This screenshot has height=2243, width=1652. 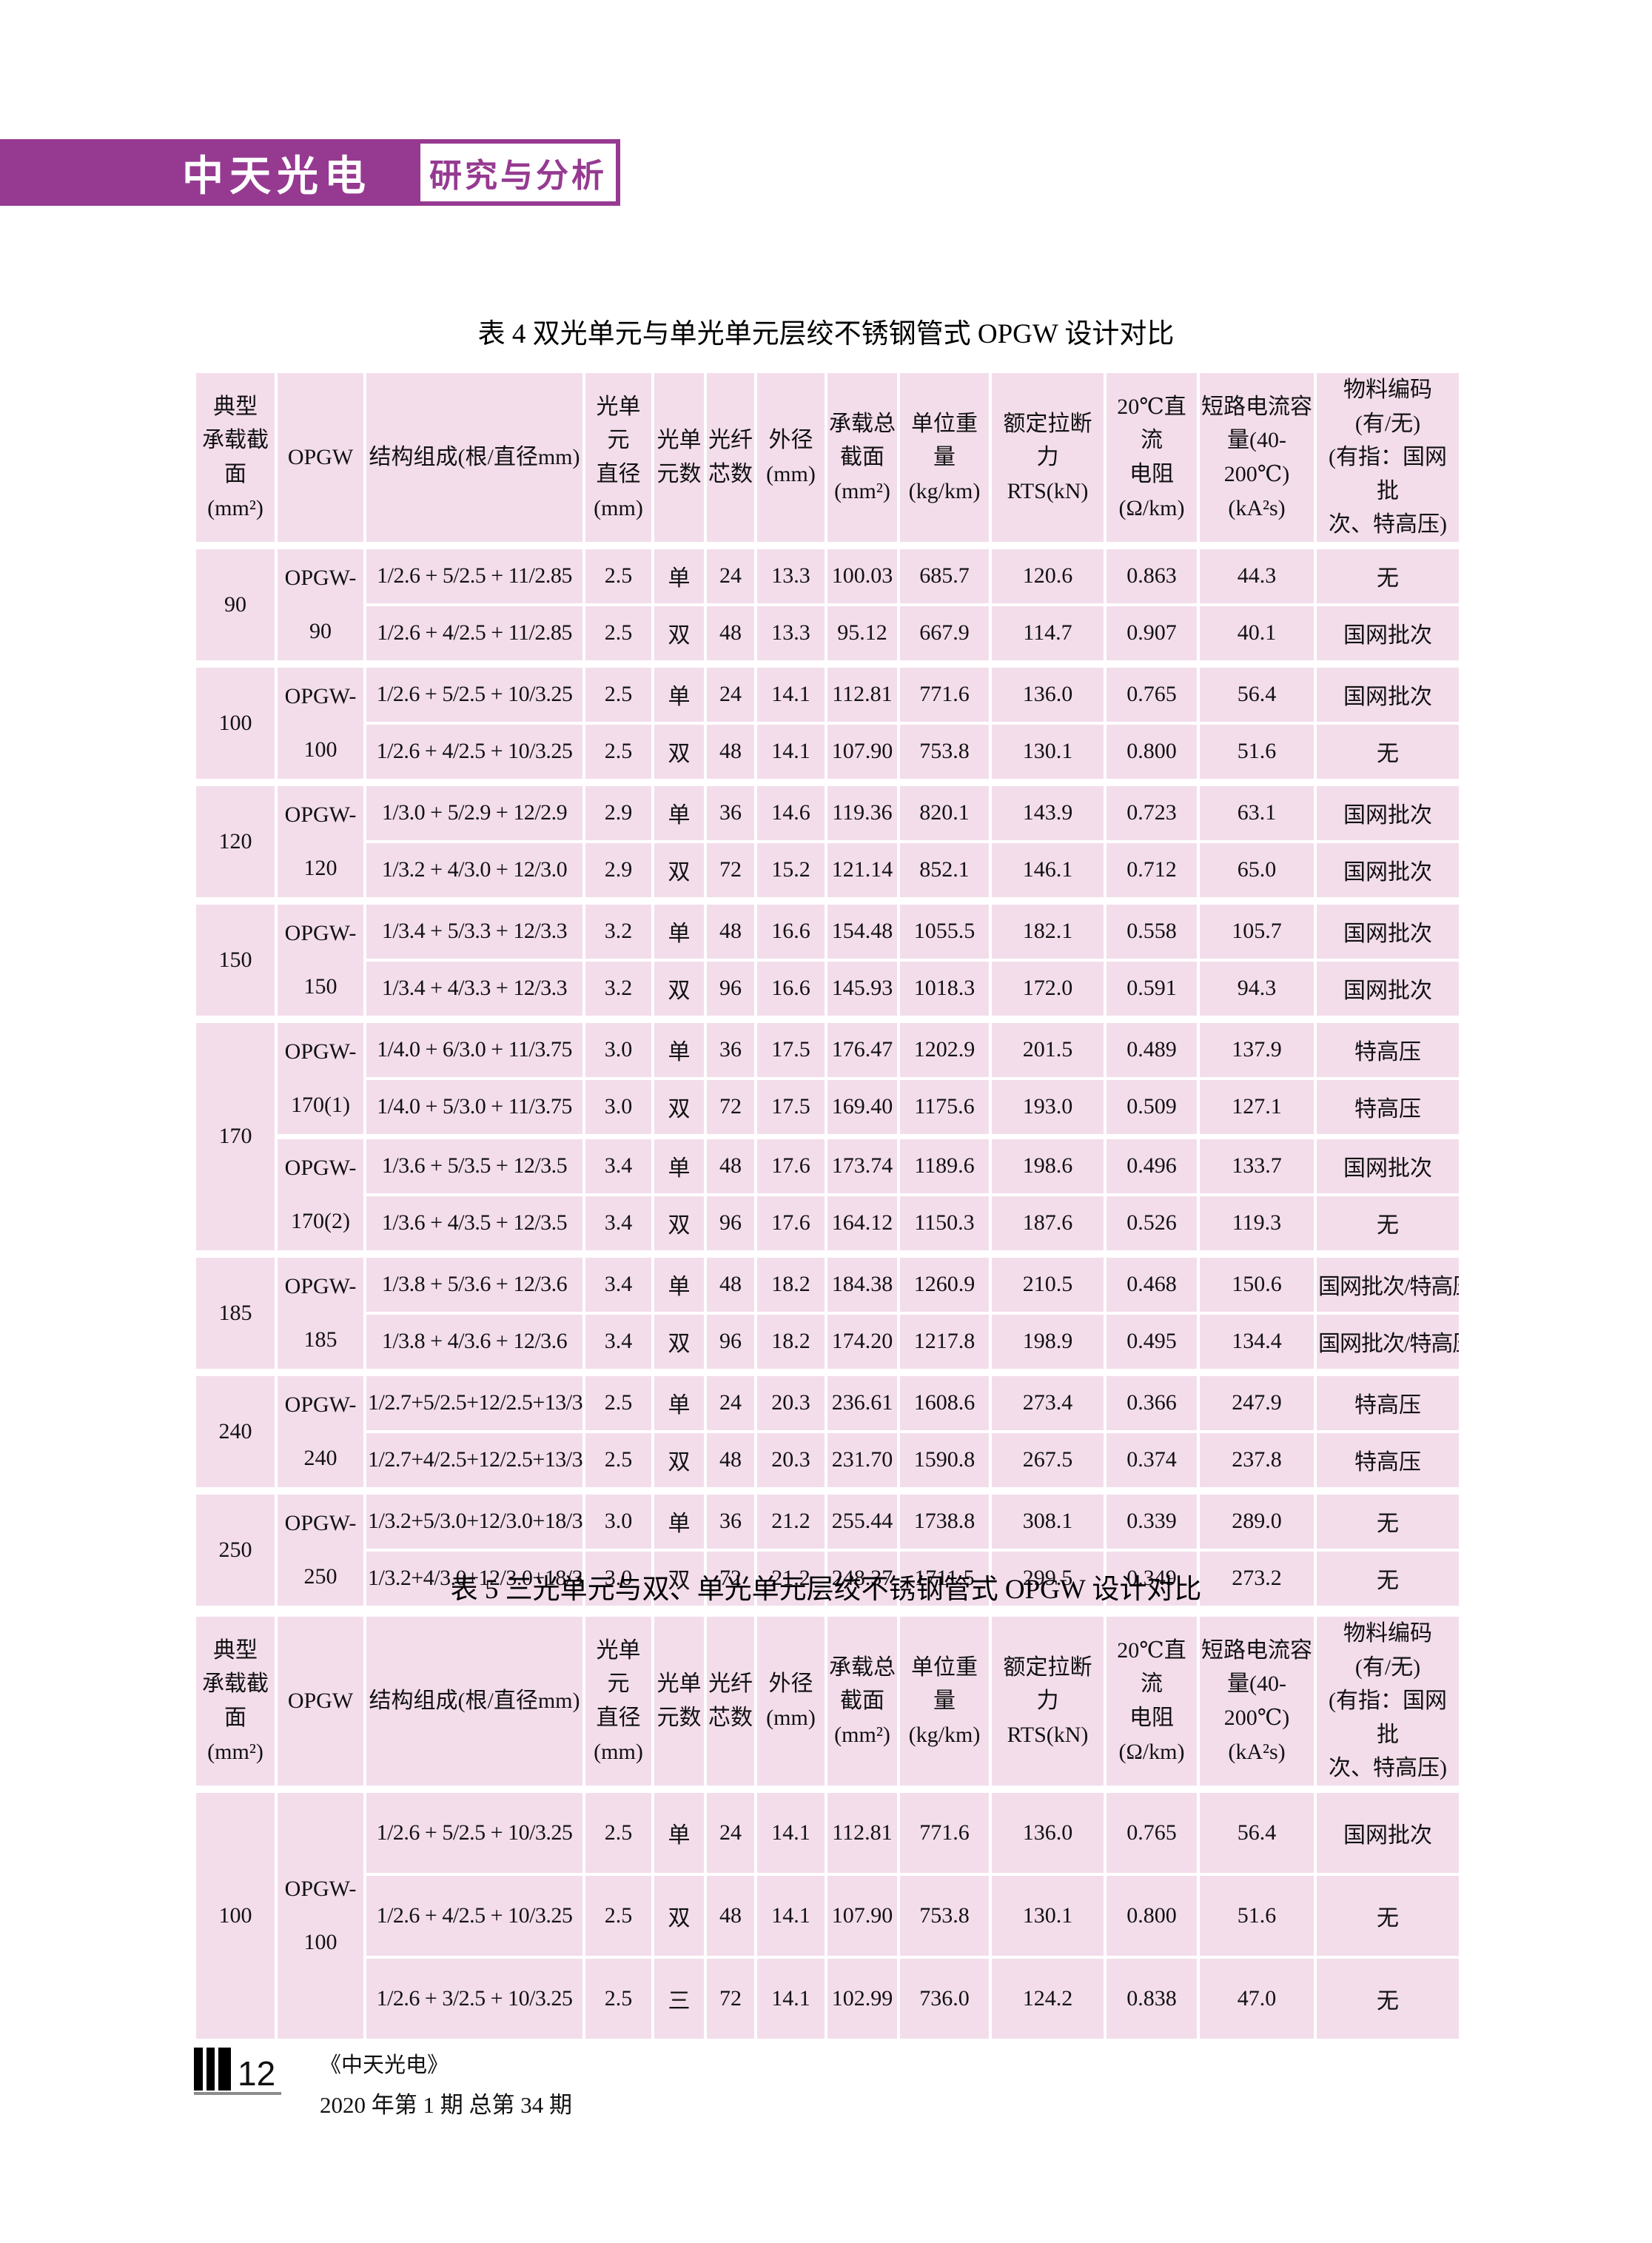 What do you see at coordinates (790, 458) in the screenshot?
I see `table4-header-col-6: 外径 (mm)` at bounding box center [790, 458].